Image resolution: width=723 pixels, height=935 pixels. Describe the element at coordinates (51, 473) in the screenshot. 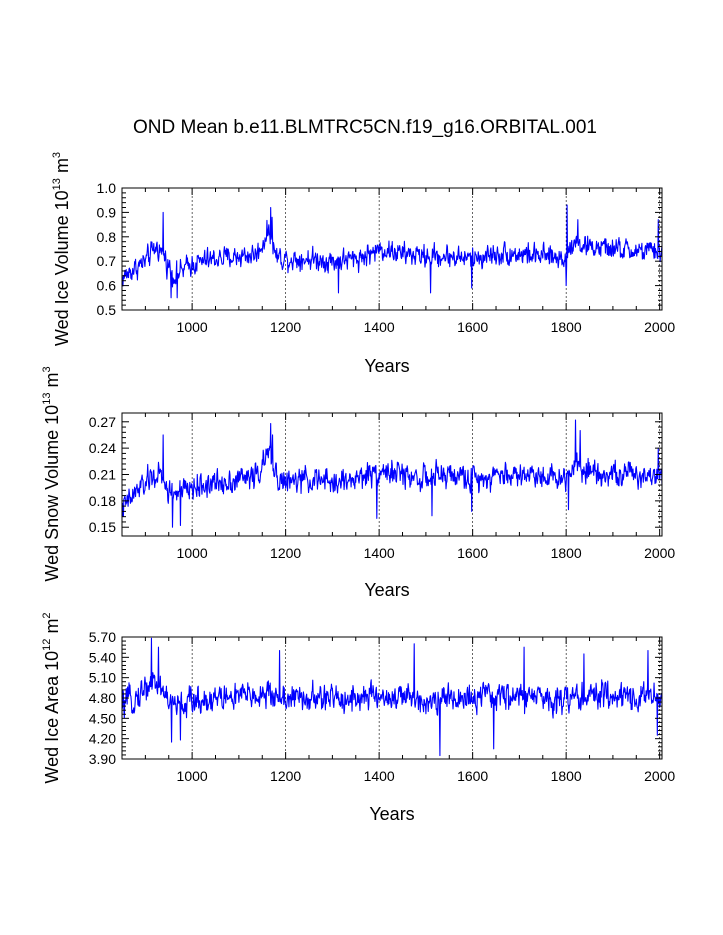

I see `snow-volume-ylabel: Wed Snow Volume 1013 m3` at that location.